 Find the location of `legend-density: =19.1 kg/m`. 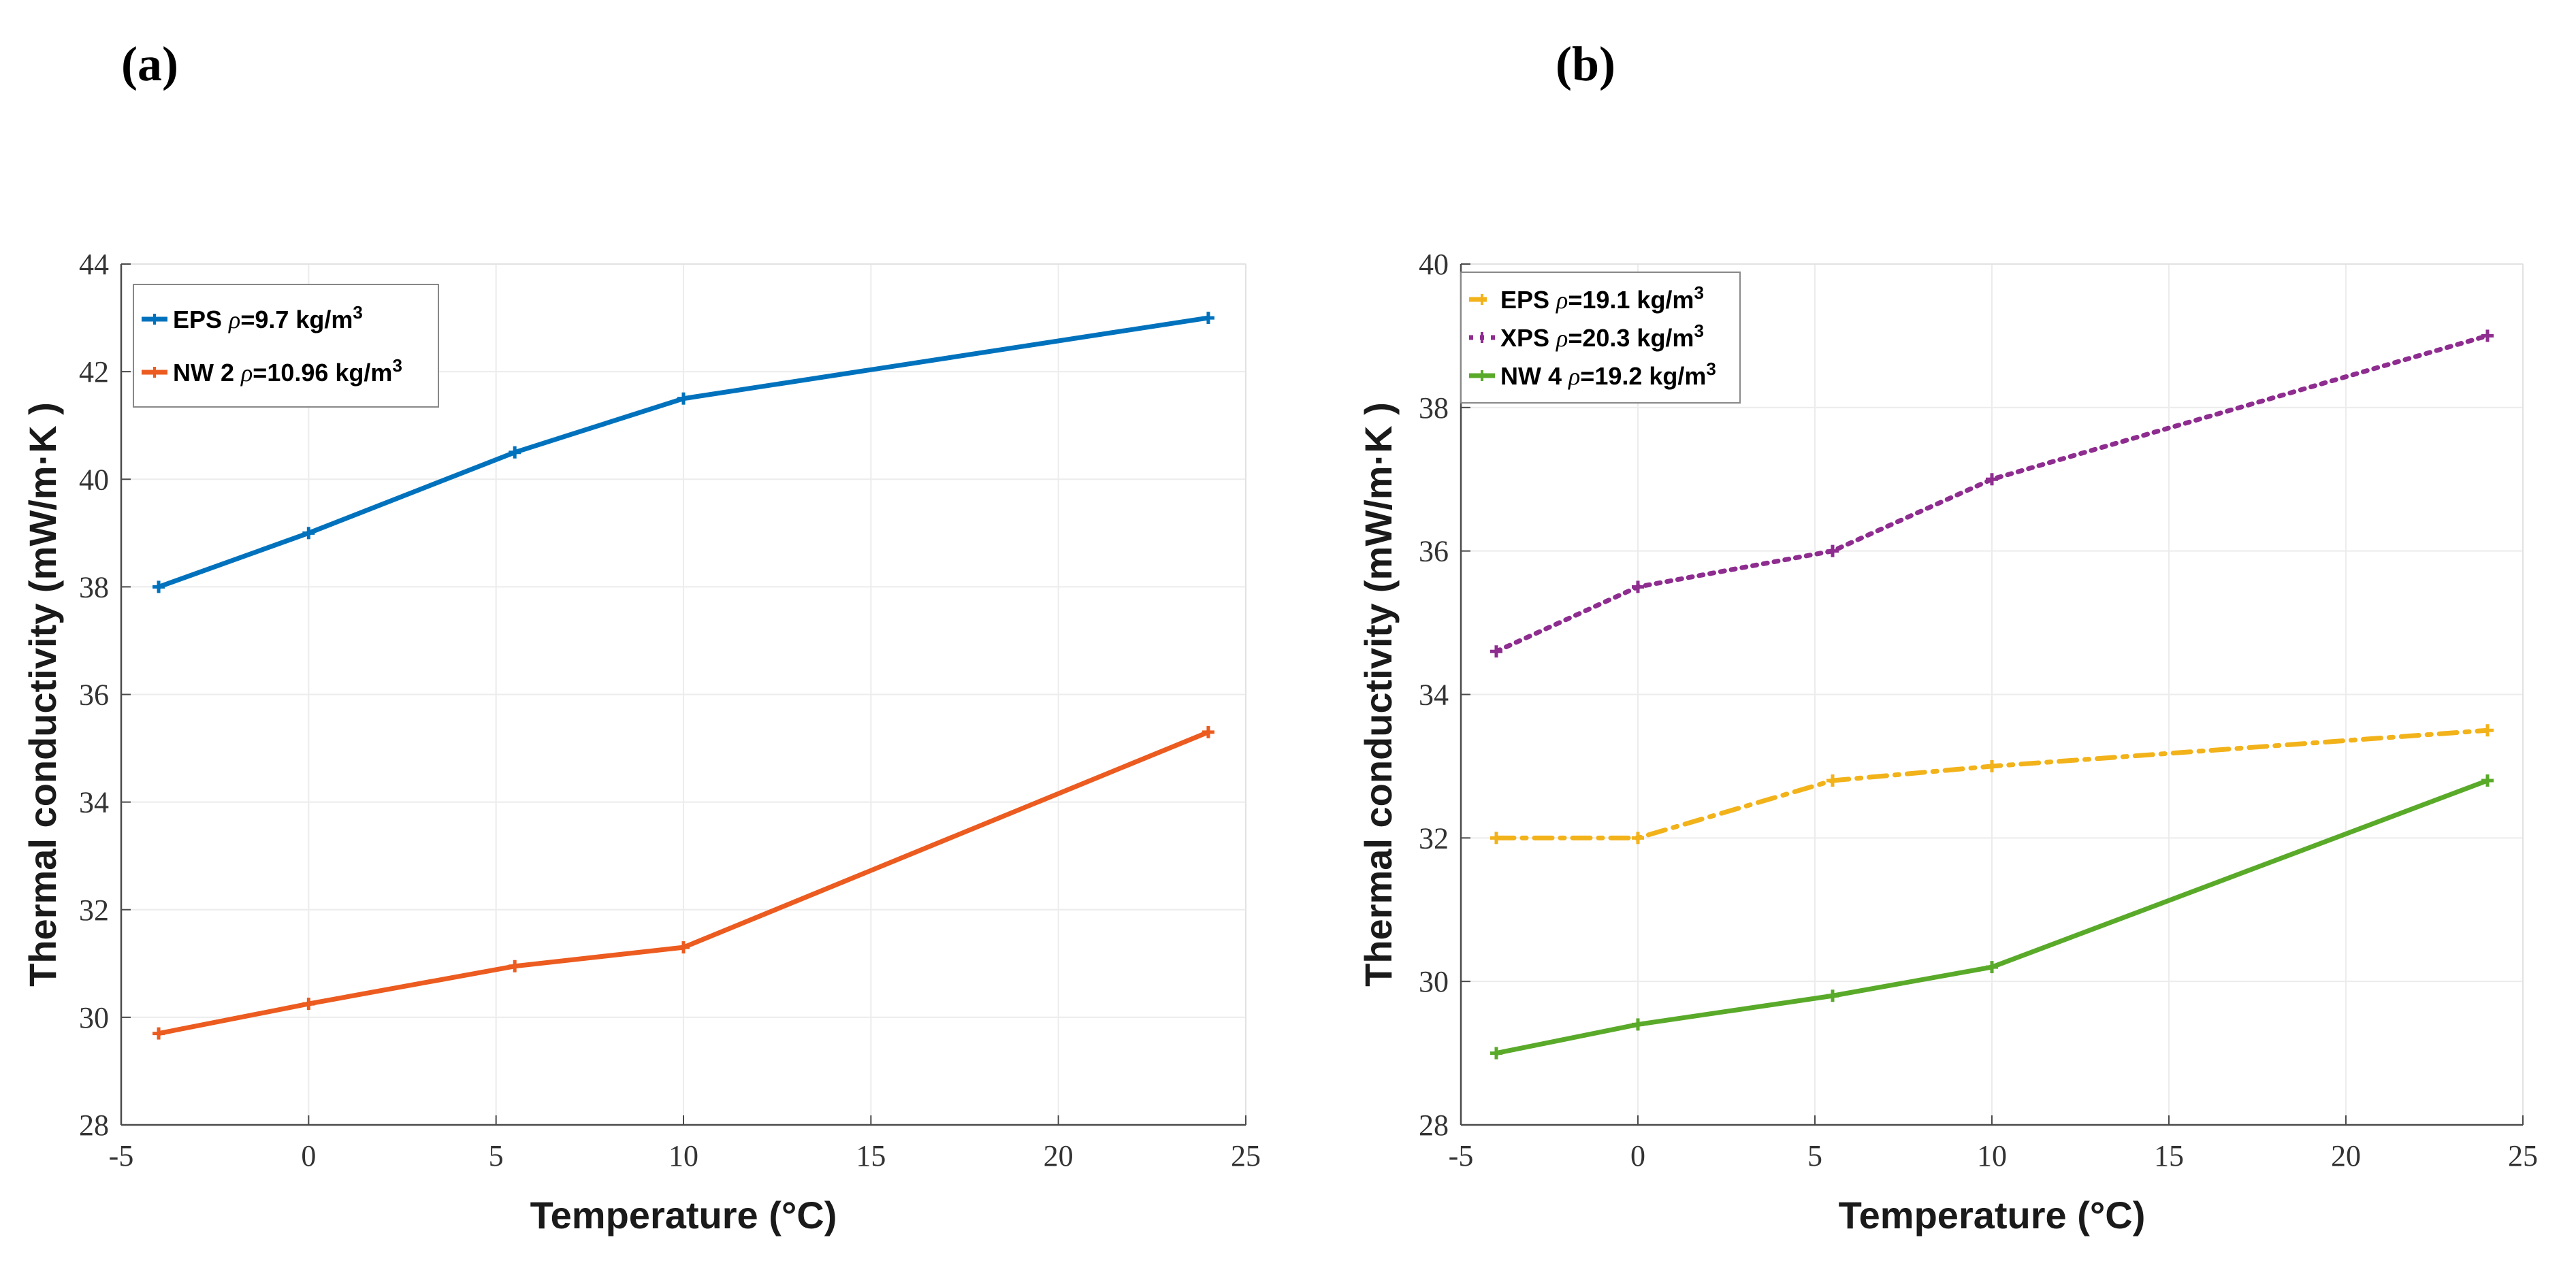

legend-density: =19.1 kg/m is located at coordinates (1631, 300).